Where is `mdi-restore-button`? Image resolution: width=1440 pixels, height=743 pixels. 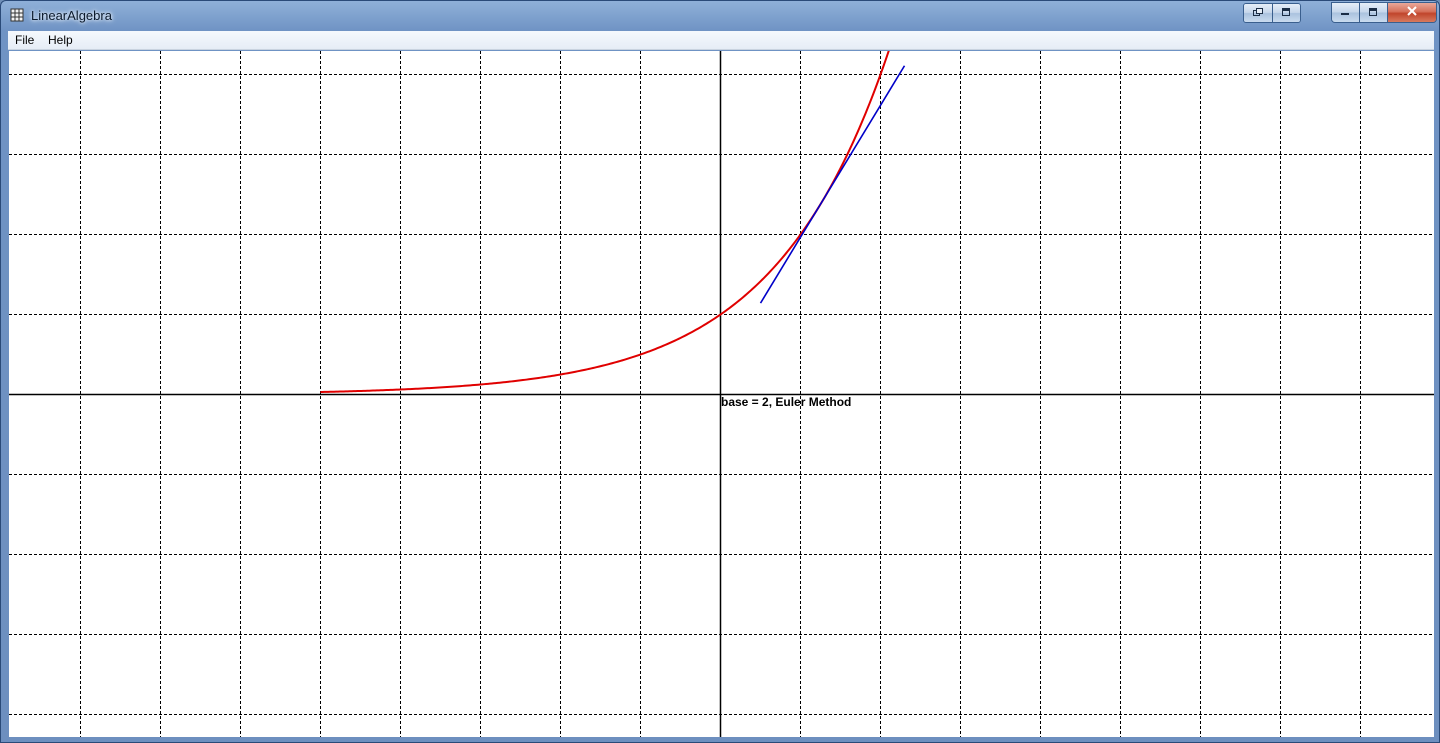
mdi-restore-button is located at coordinates (1258, 13).